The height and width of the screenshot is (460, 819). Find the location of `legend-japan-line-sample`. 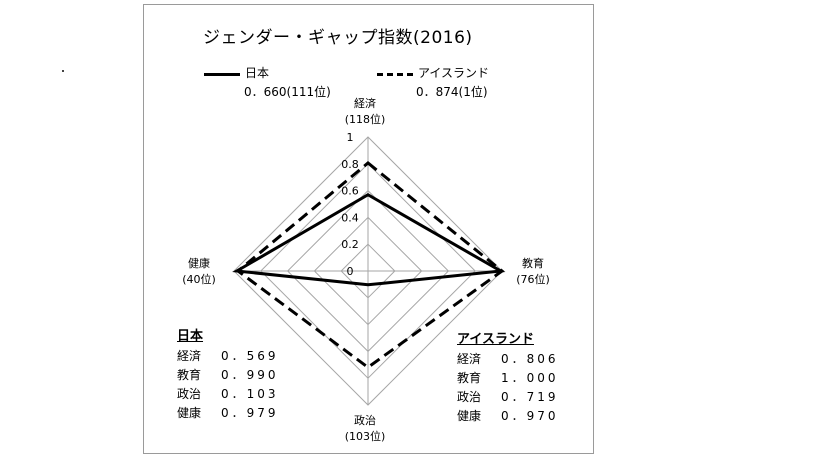

legend-japan-line-sample is located at coordinates (222, 74).